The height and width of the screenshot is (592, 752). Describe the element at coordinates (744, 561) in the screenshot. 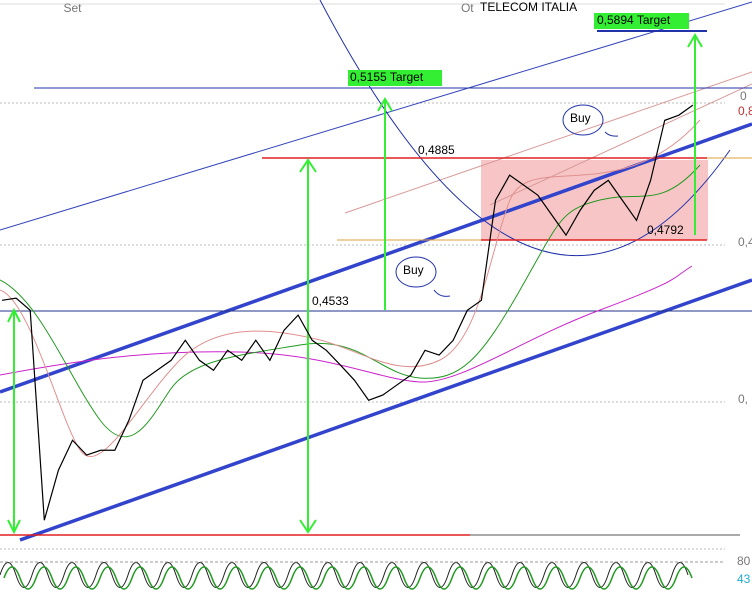

I see `axis-label: 80` at that location.